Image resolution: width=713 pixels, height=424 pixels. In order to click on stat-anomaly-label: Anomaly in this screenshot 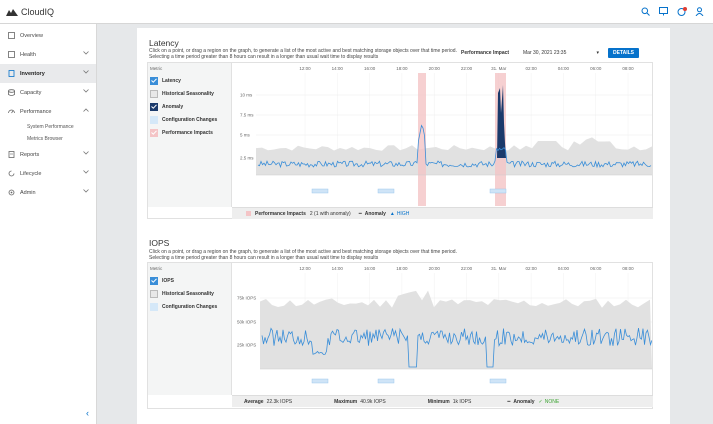, I will do `click(524, 401)`.